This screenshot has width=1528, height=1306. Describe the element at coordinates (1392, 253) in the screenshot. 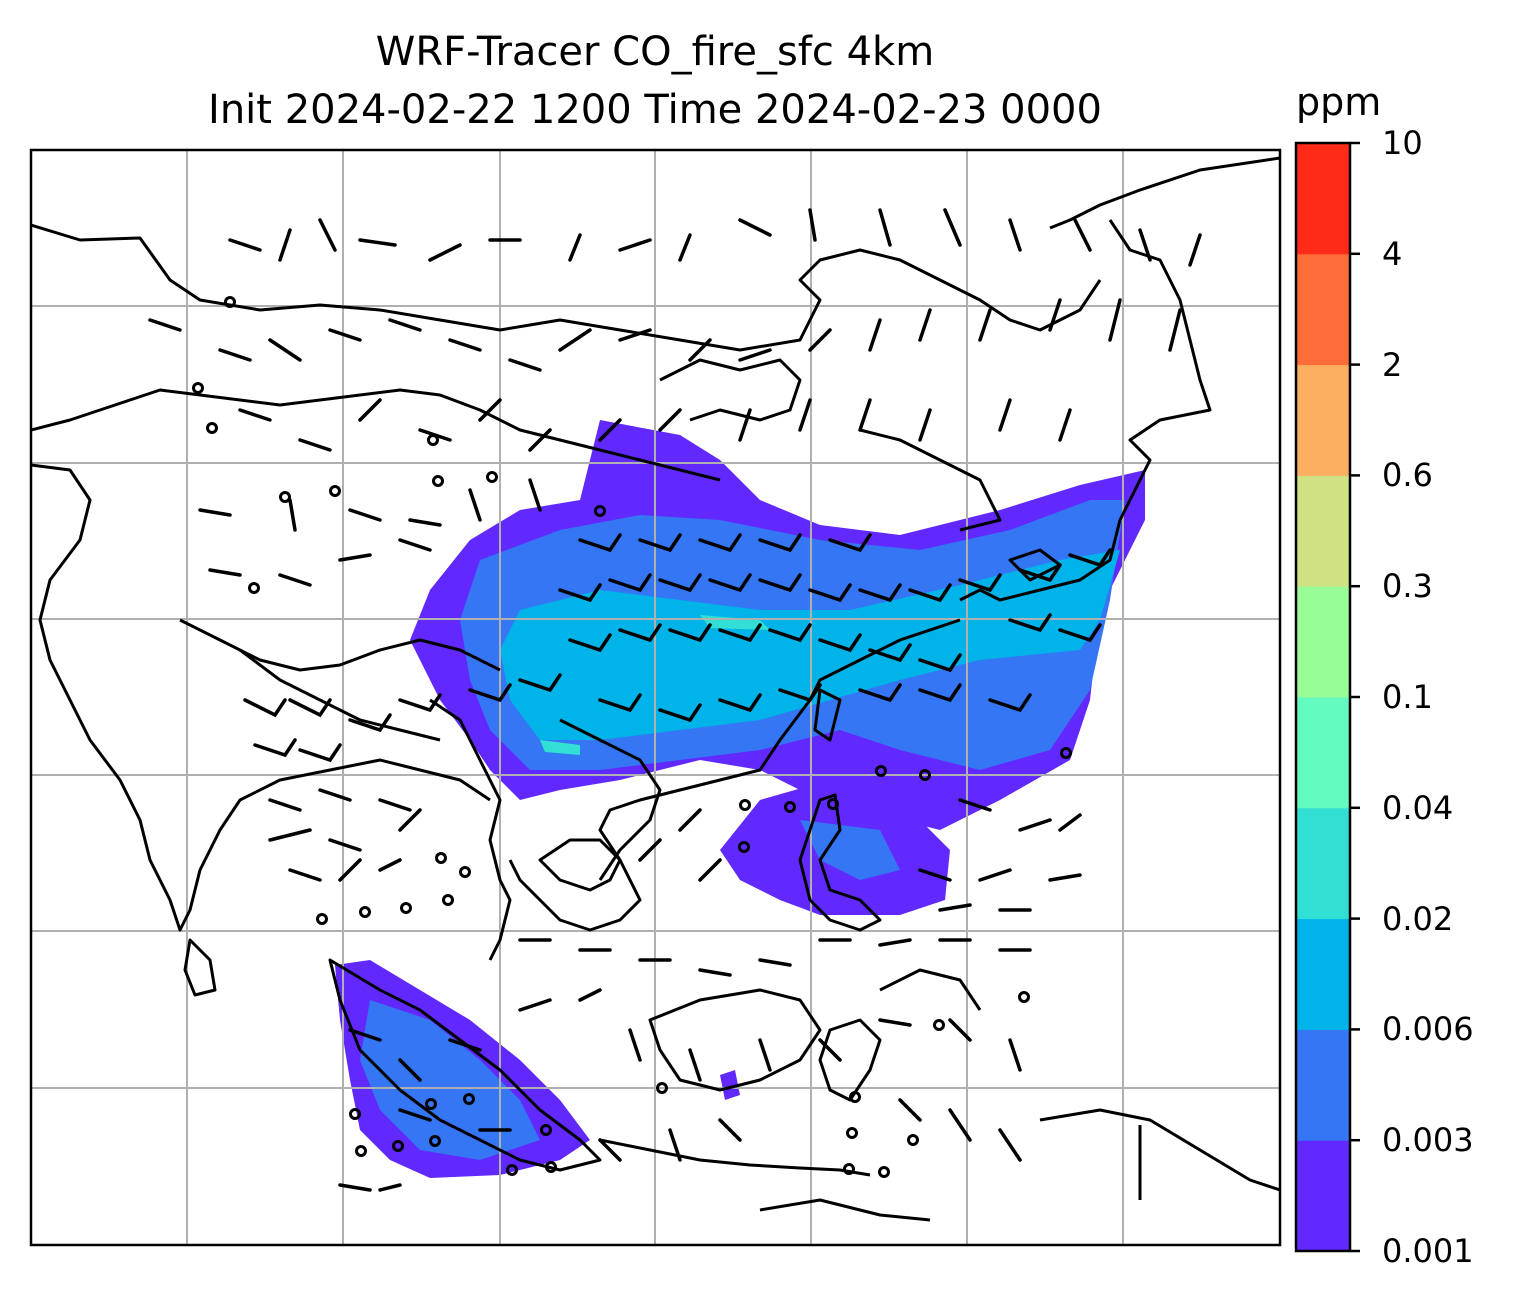

I see `colorbar-tick-label: 4` at that location.